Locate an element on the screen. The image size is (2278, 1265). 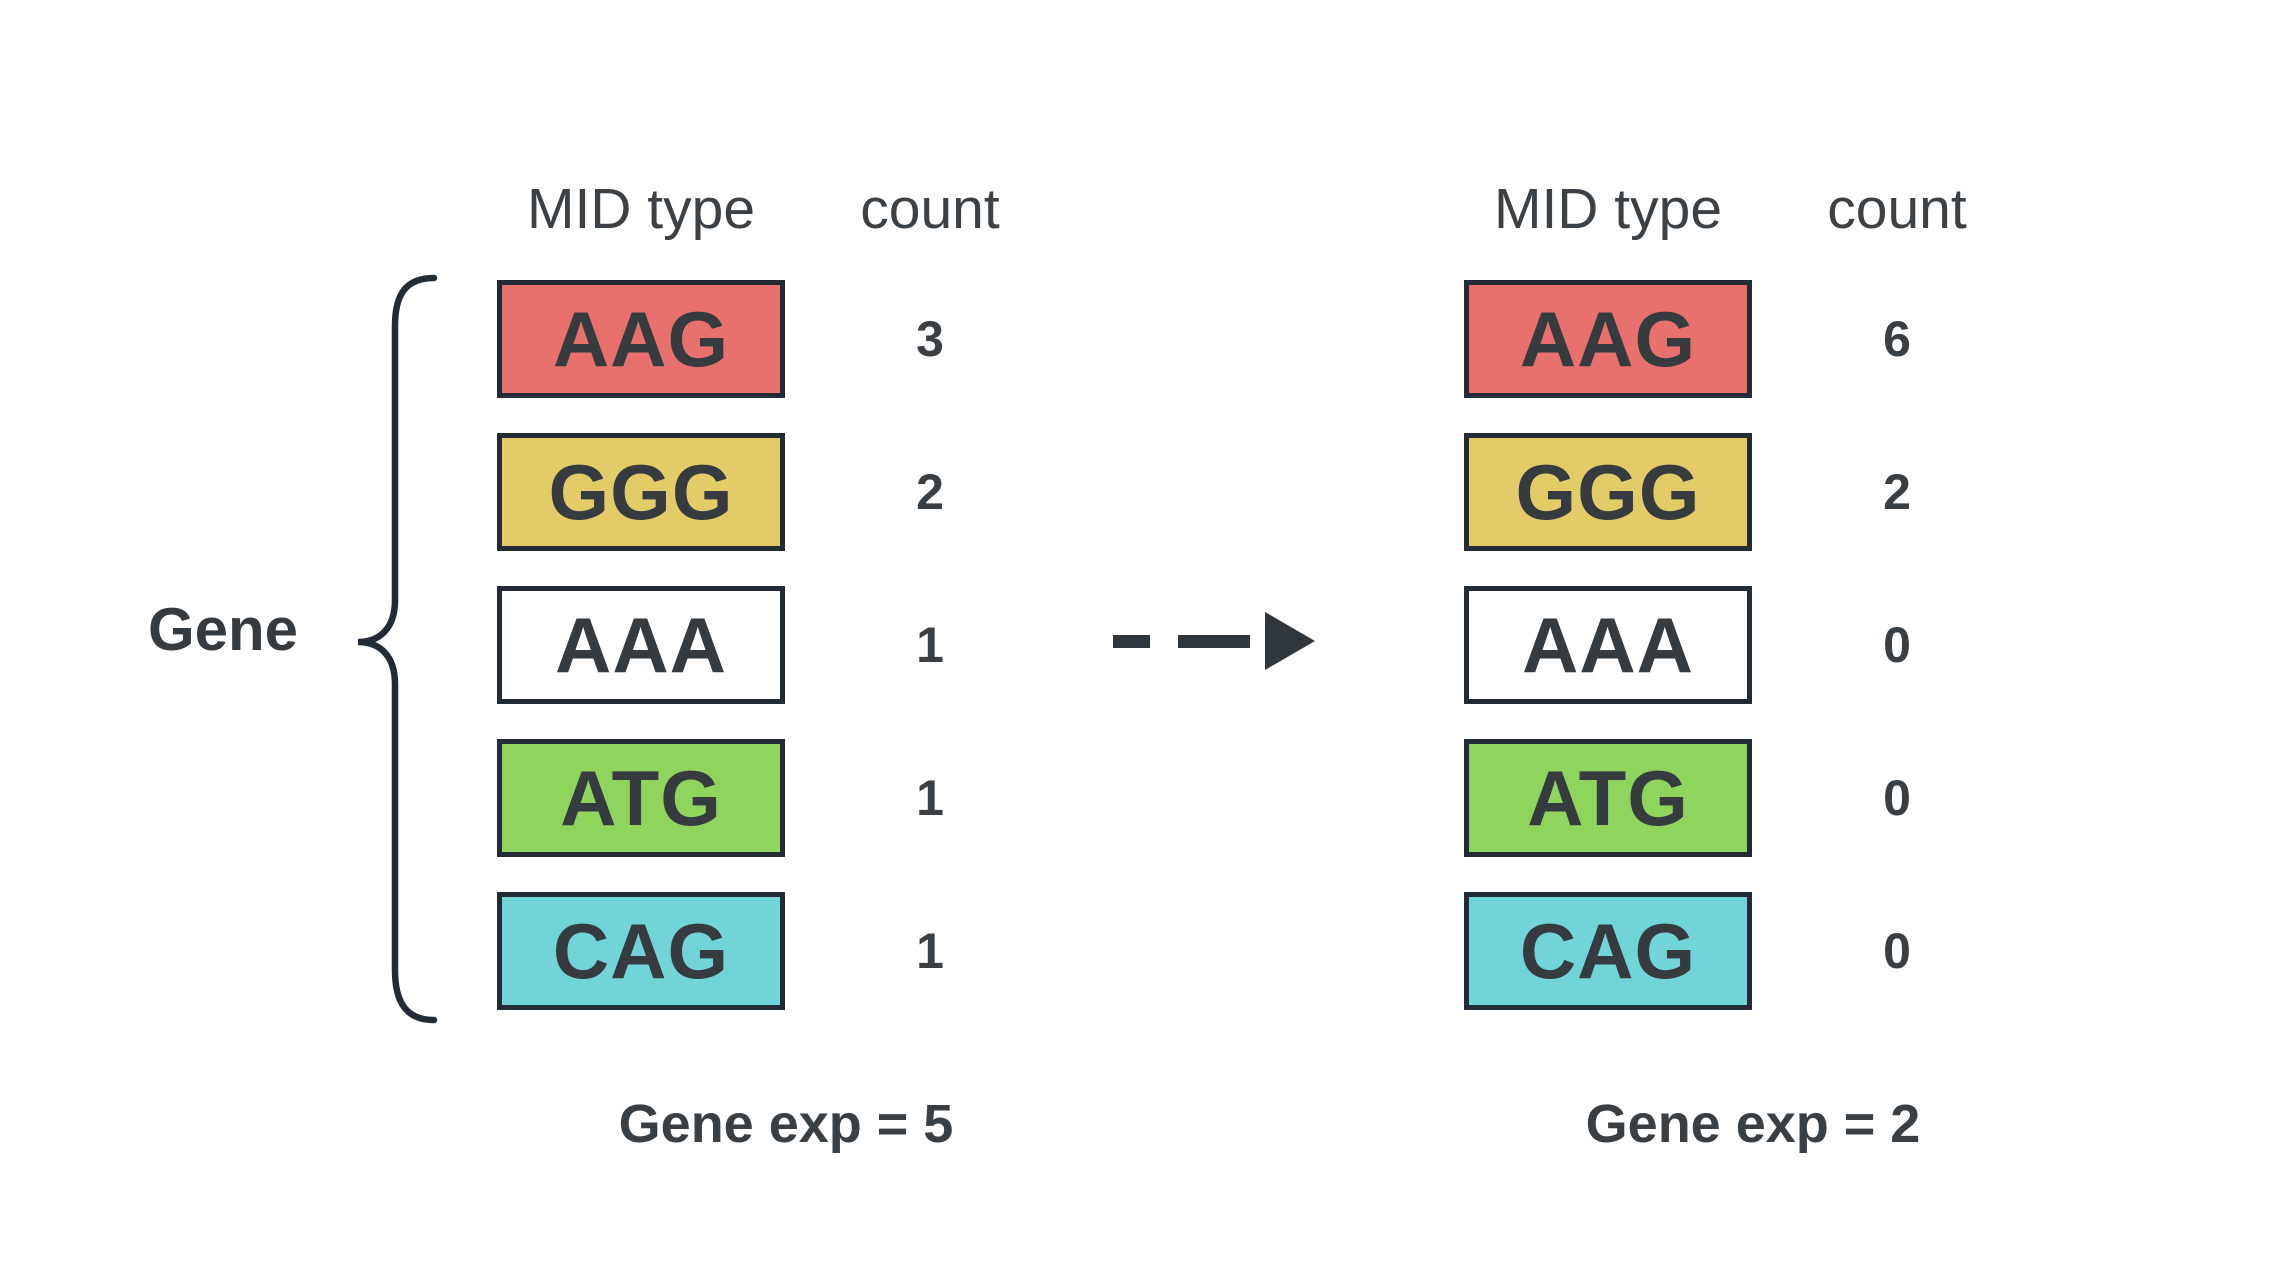
gene-exp-label: Gene exp = 5 is located at coordinates (786, 1124).